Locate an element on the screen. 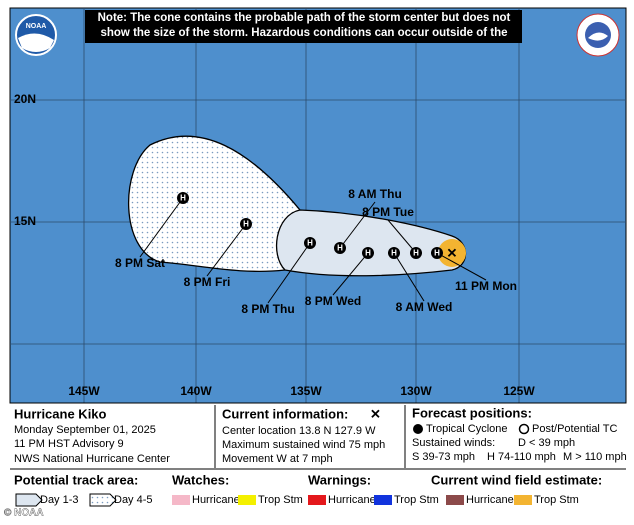 This screenshot has height=525, width=634. watch-hurricane-icon is located at coordinates (181, 500).